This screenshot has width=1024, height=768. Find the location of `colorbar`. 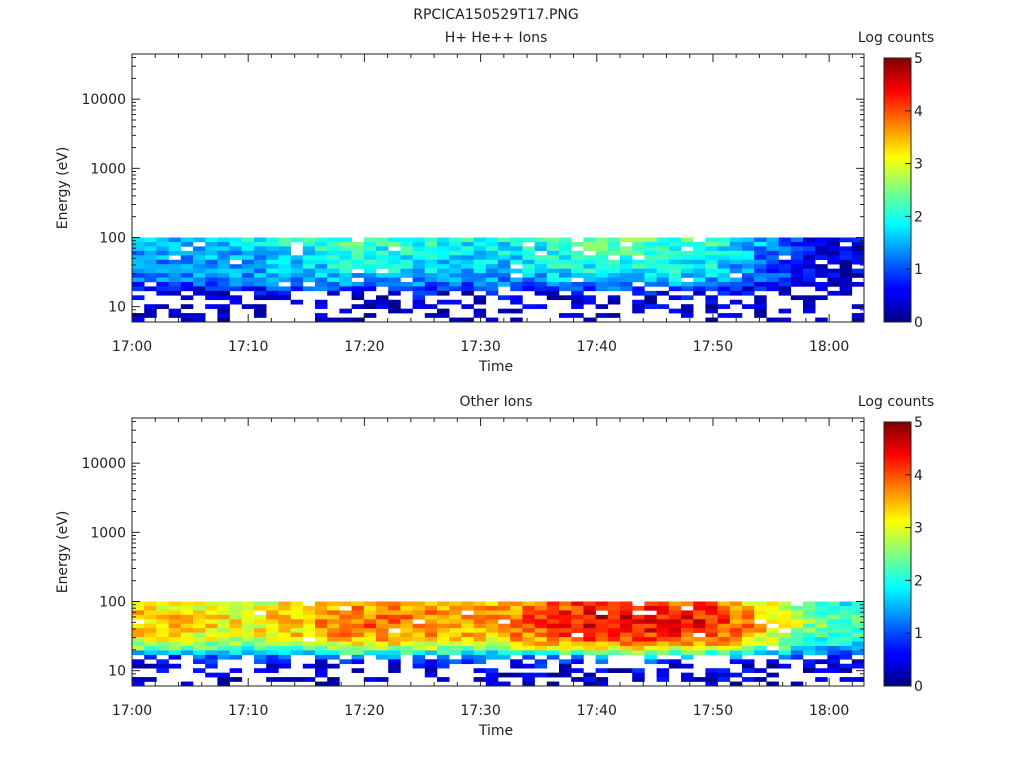

colorbar is located at coordinates (897, 190).